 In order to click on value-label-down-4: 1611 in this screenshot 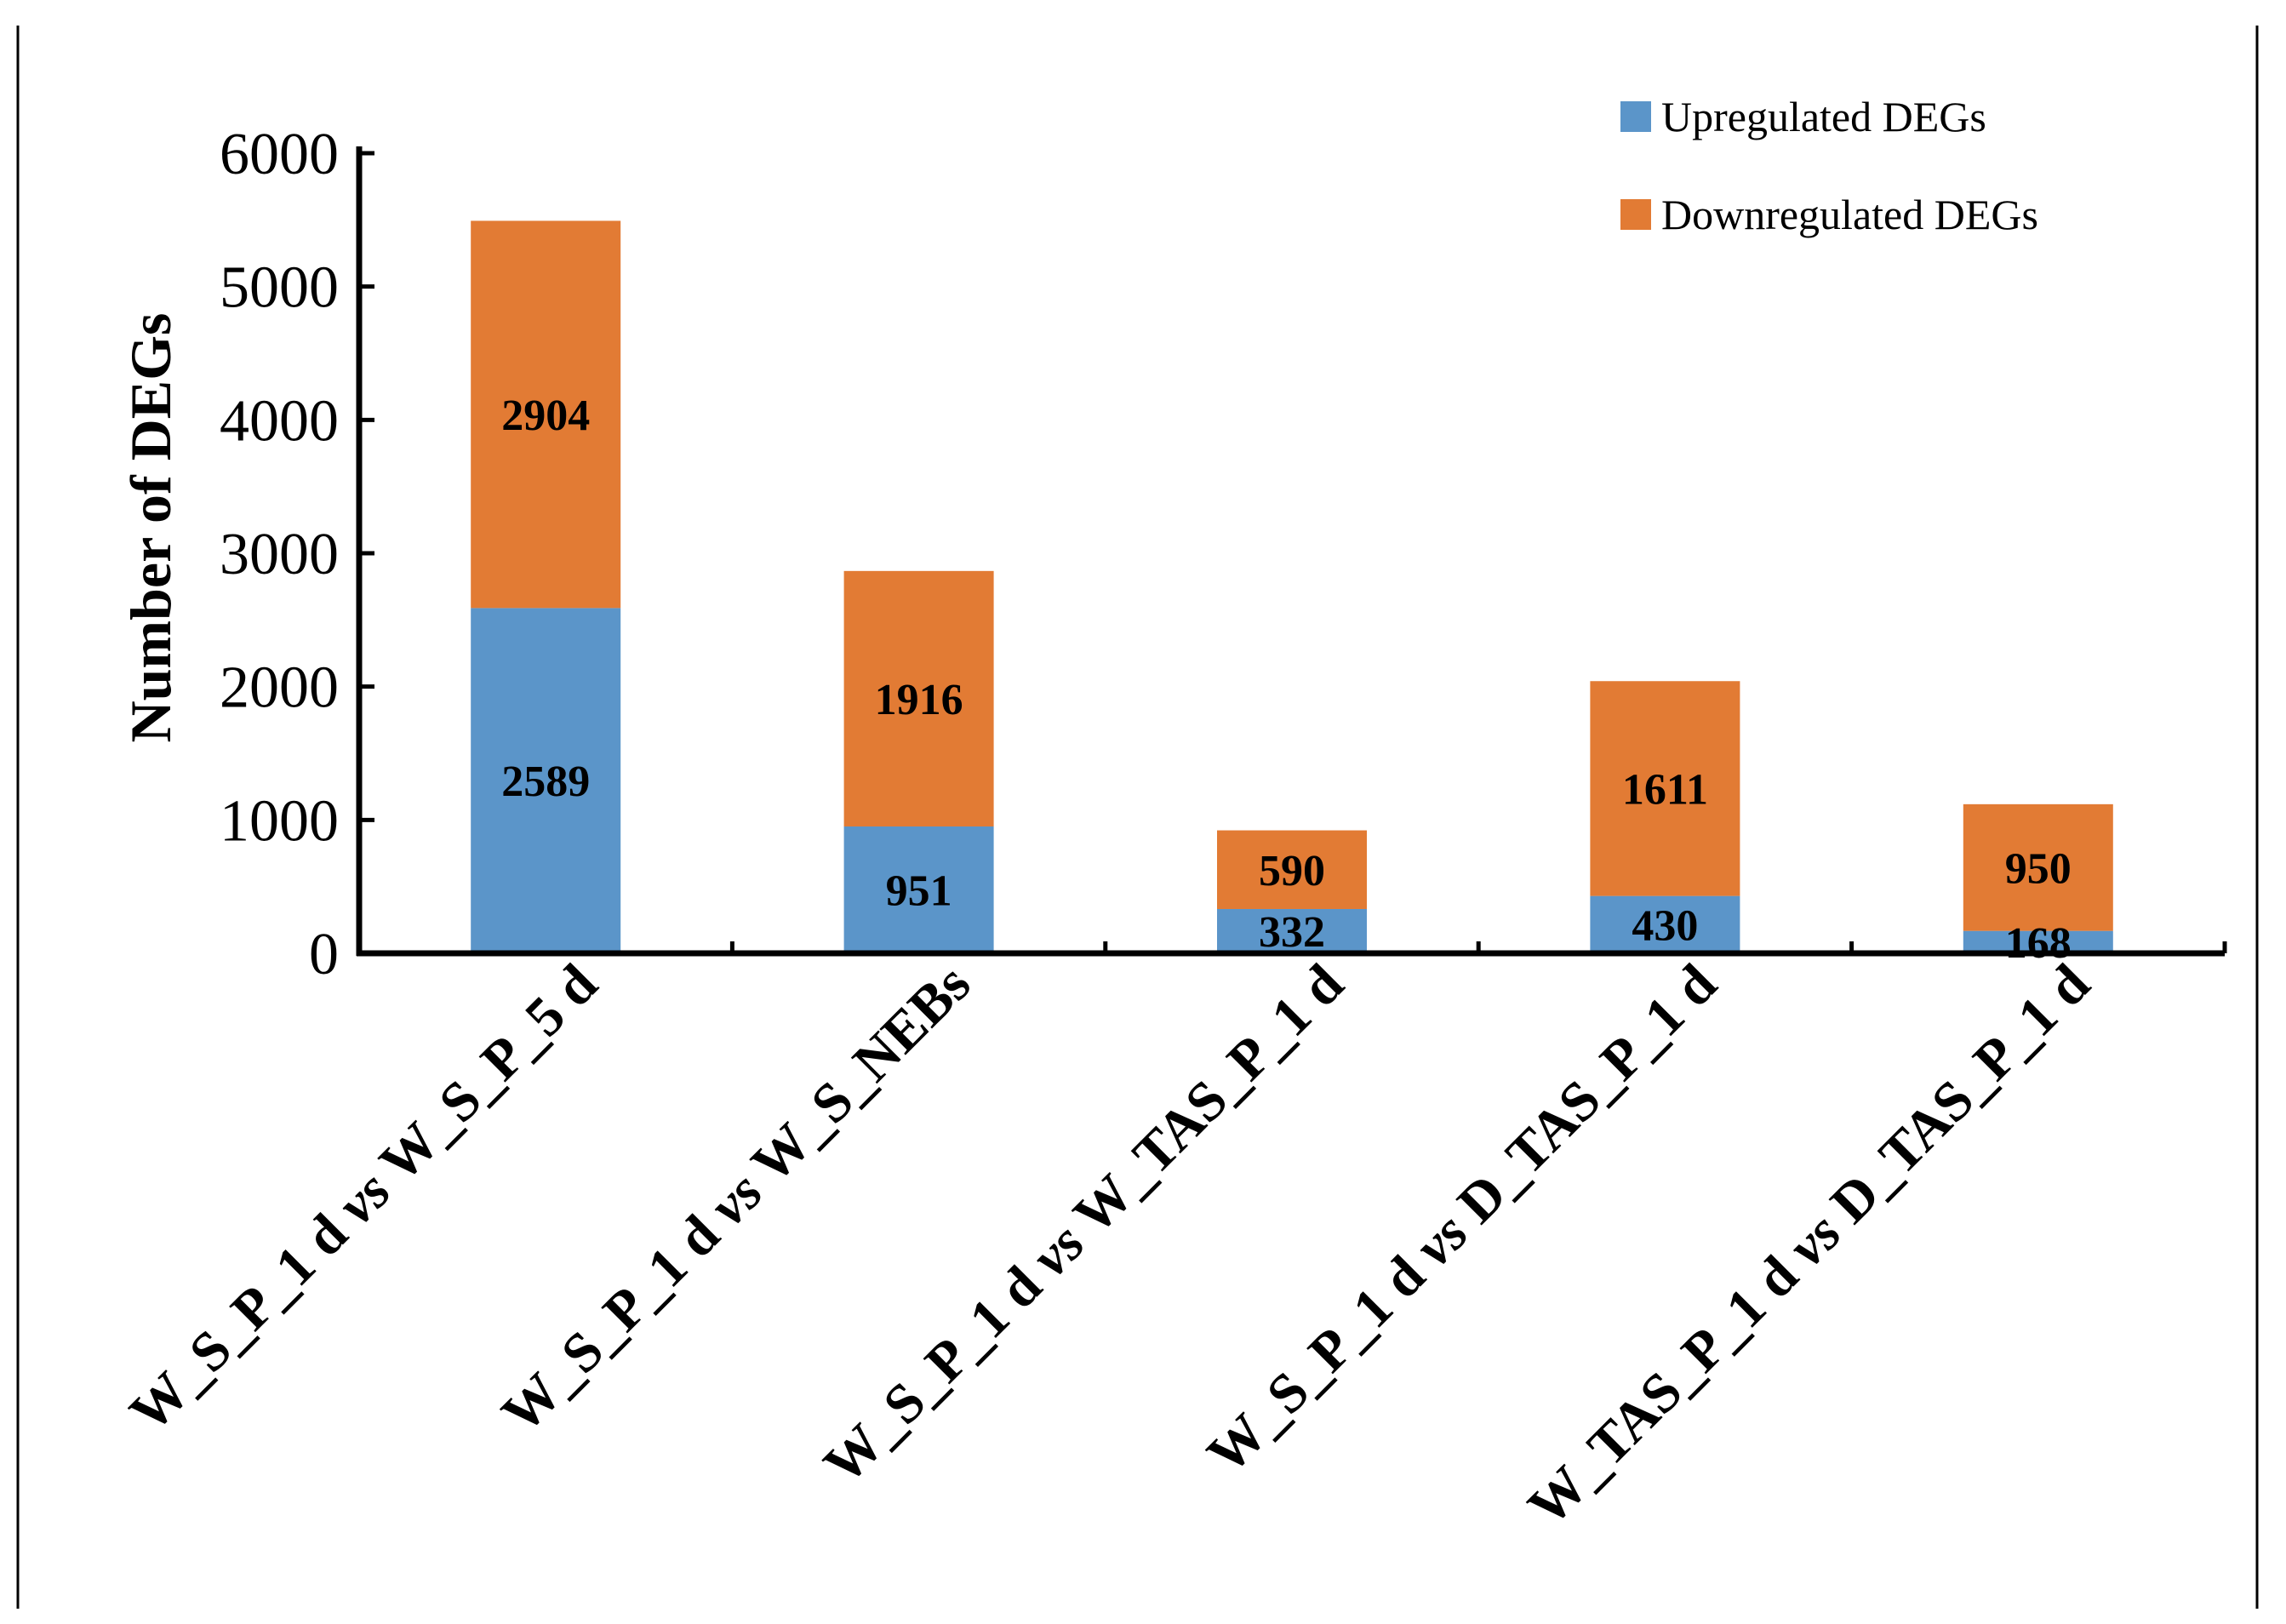, I will do `click(1665, 789)`.